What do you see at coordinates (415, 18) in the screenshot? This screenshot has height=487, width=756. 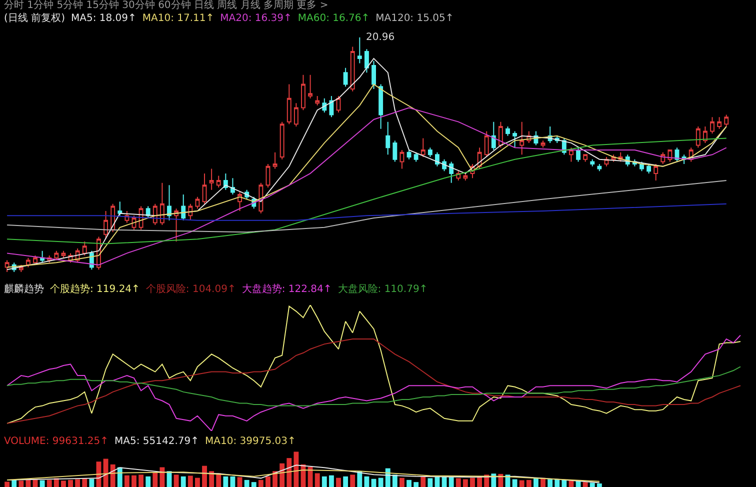 I see `text: MA120: 15.05↑` at bounding box center [415, 18].